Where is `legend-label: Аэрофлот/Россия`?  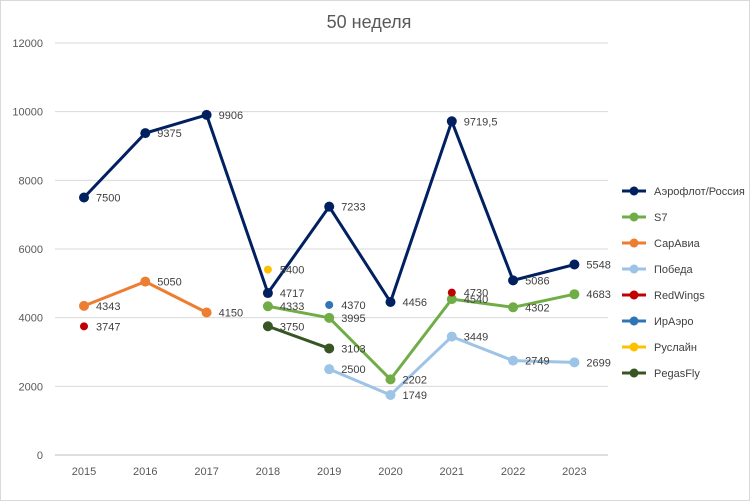 legend-label: Аэрофлот/Россия is located at coordinates (699, 192).